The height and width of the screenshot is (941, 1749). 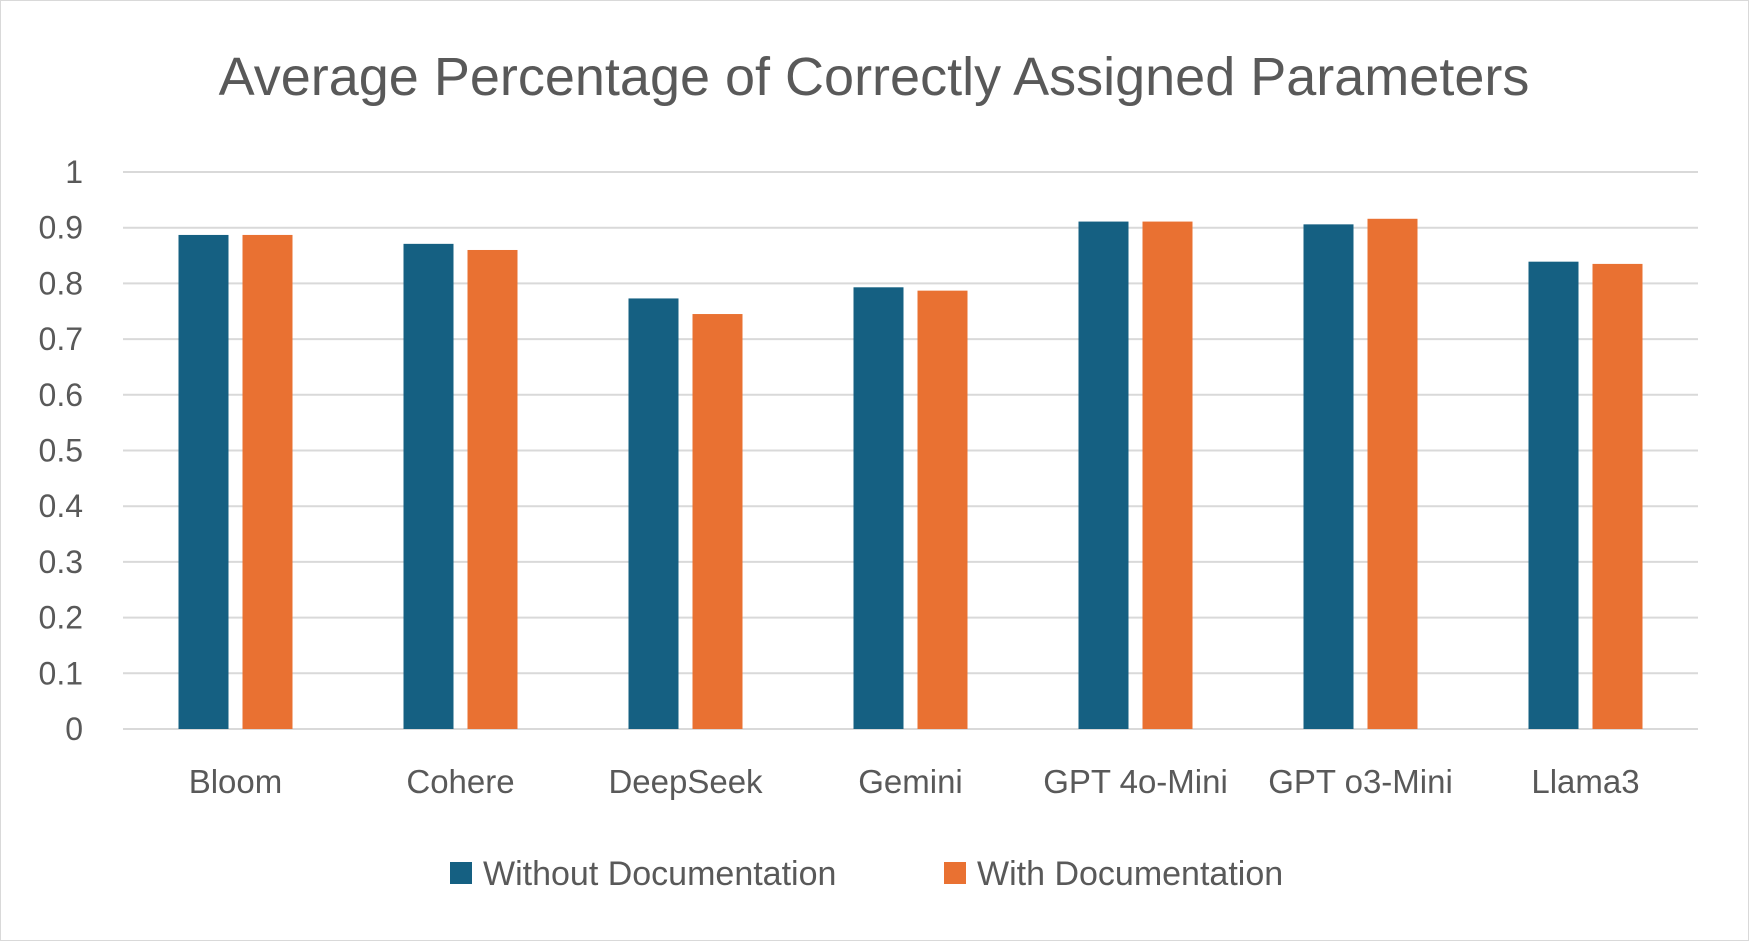 I want to click on y-tick-label: 0.3, so click(x=61, y=562).